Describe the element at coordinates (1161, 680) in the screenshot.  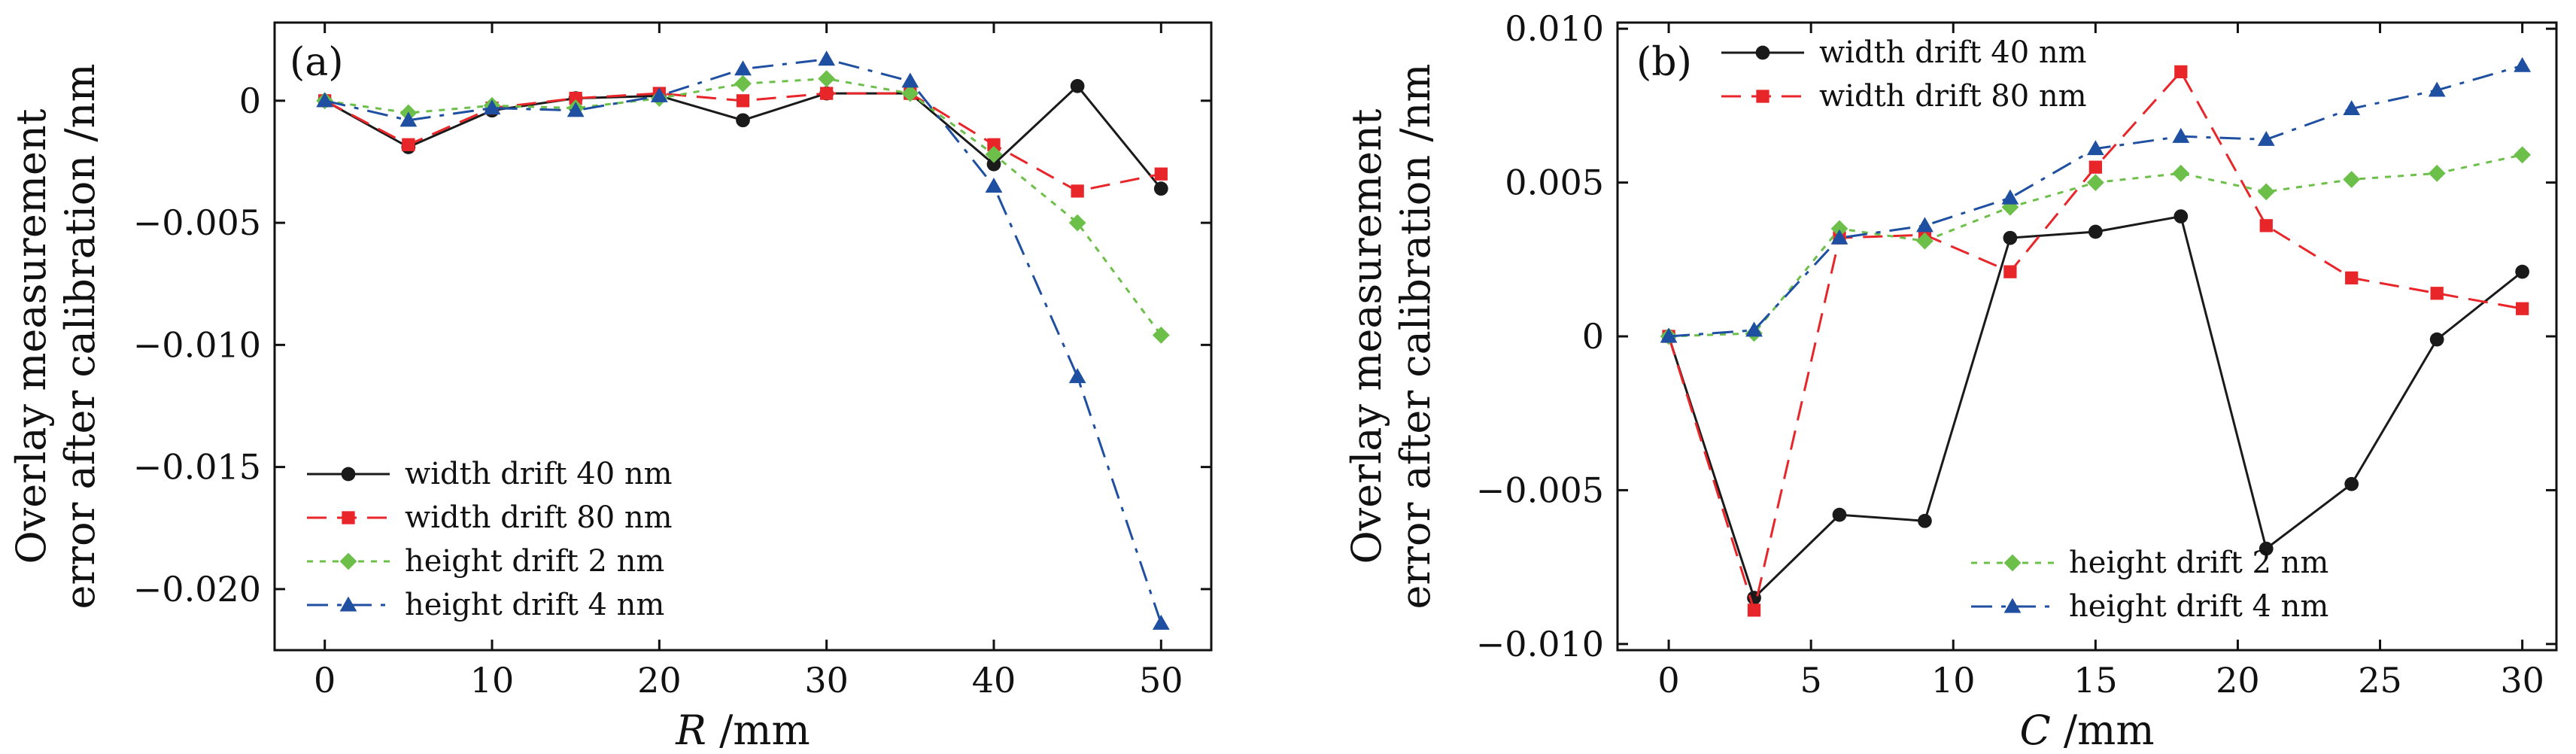
I see `x-tick-label: 50` at that location.